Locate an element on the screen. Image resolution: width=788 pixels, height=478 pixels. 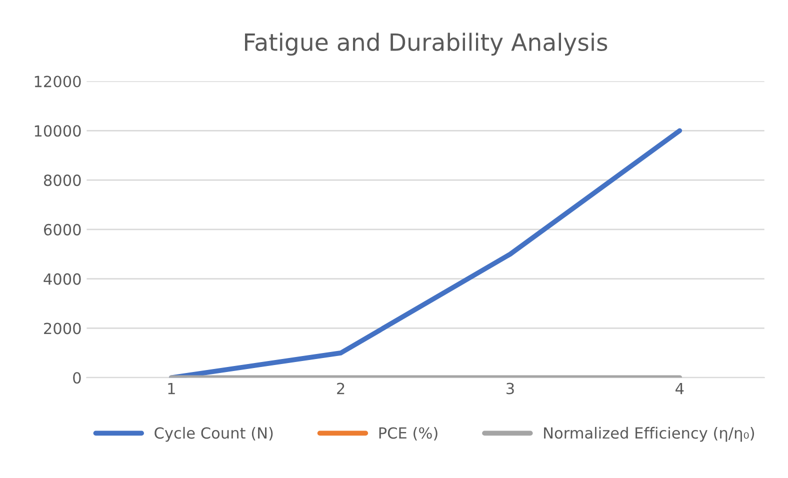
x-tick-label: 4 is located at coordinates (680, 388).